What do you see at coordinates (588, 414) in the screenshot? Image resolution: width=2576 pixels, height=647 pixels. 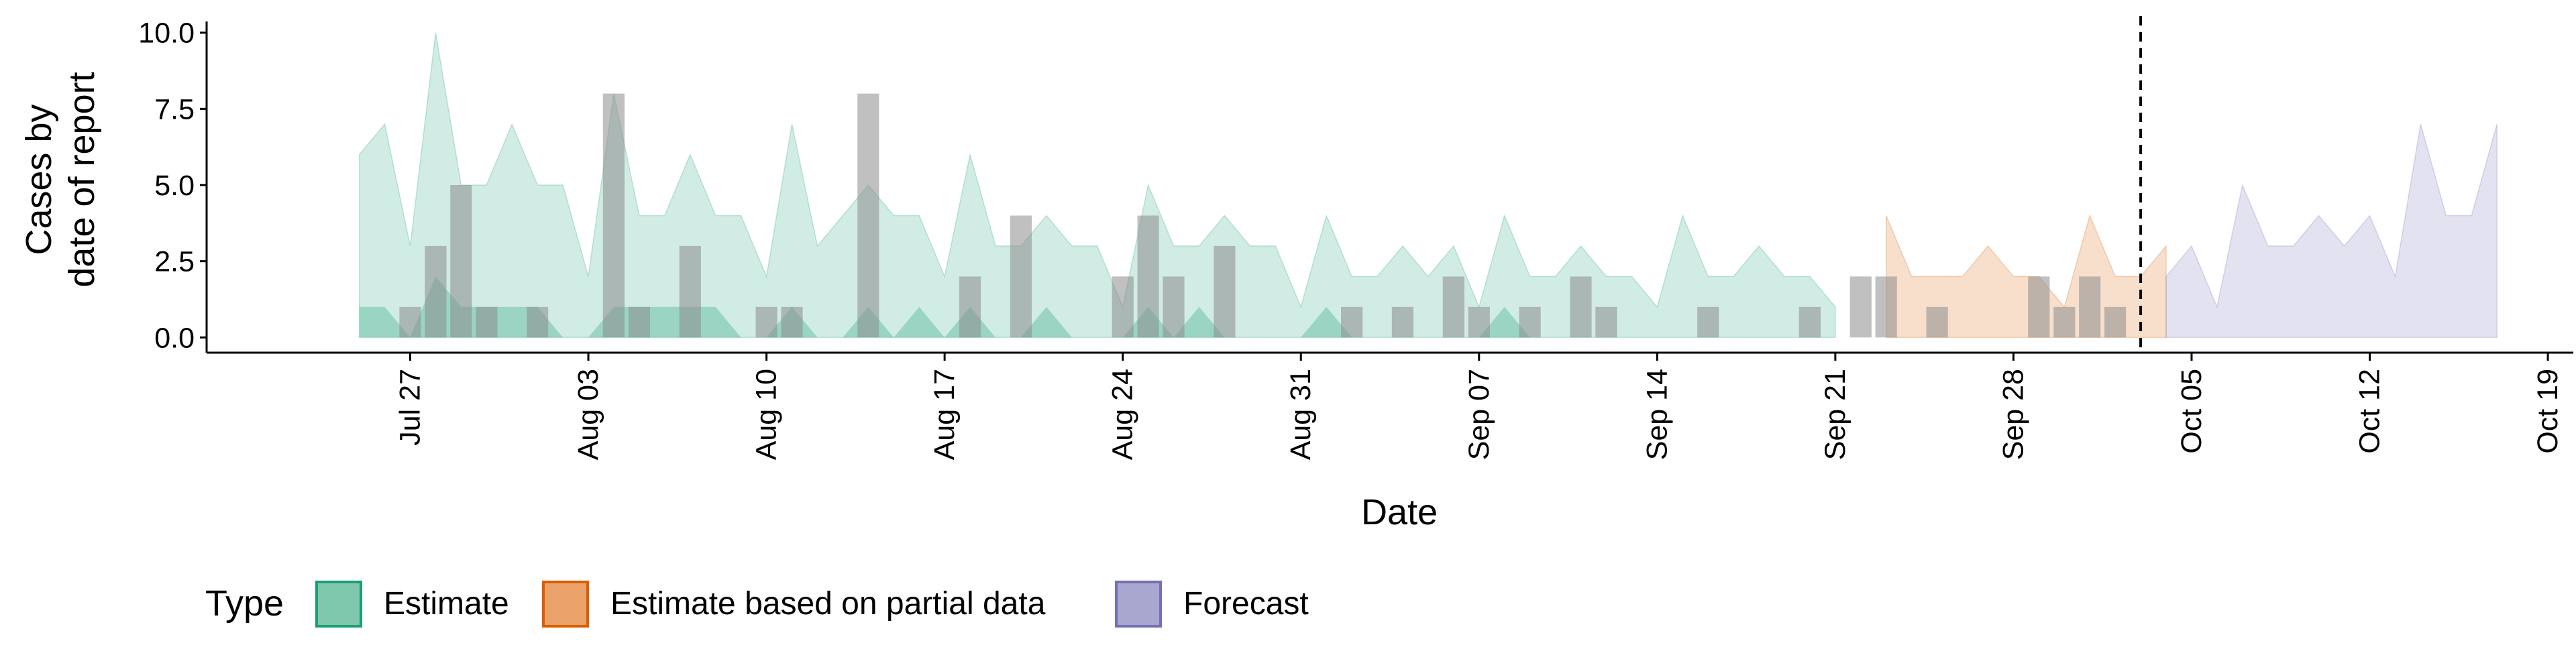 I see `x-tick-label: Aug 03` at bounding box center [588, 414].